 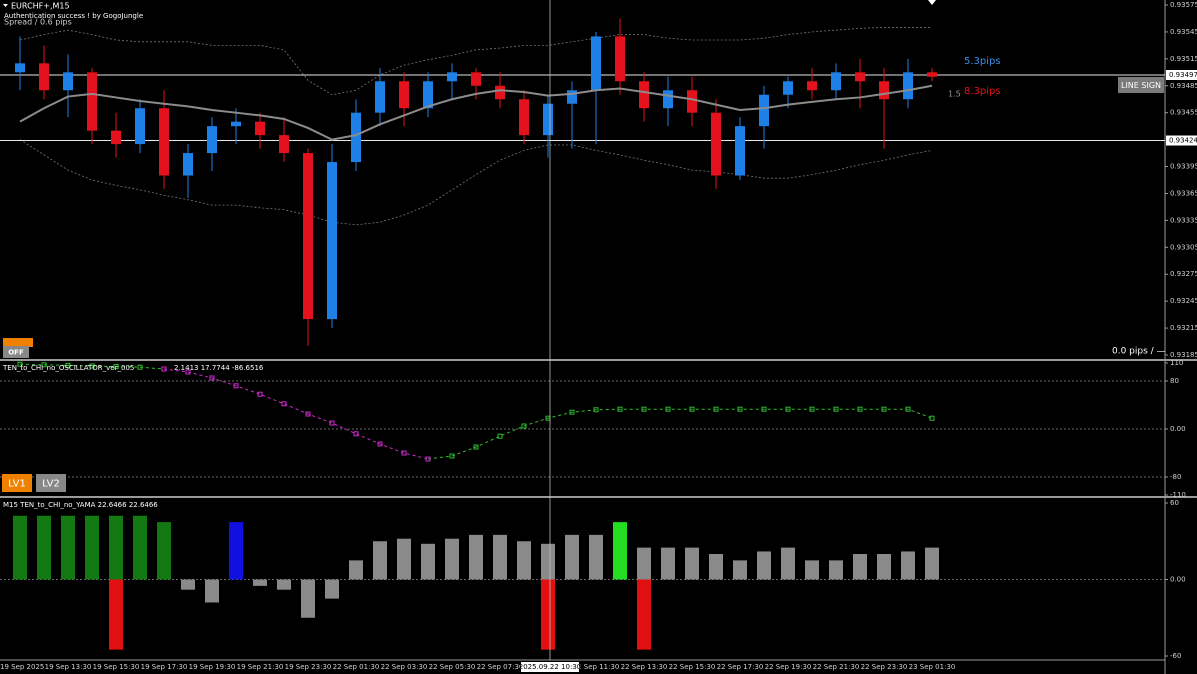 I want to click on off-button: OFF, so click(x=16, y=352).